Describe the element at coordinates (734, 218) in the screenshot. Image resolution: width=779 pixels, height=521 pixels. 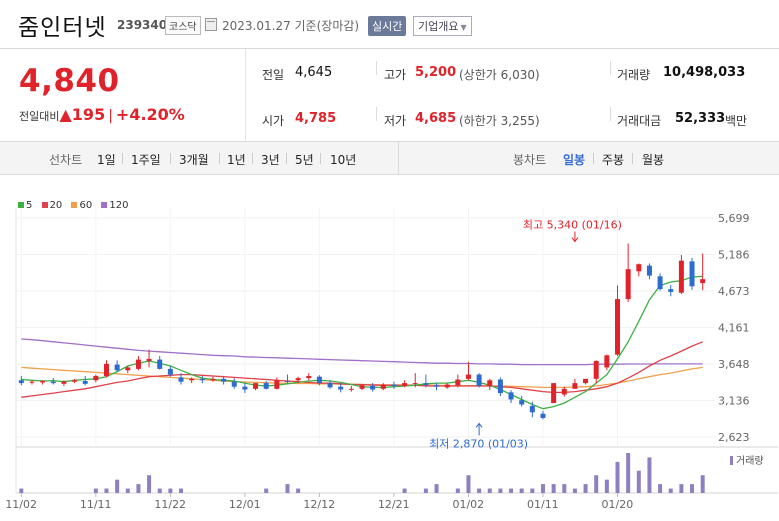
I see `y-tick-label: 5,699` at that location.